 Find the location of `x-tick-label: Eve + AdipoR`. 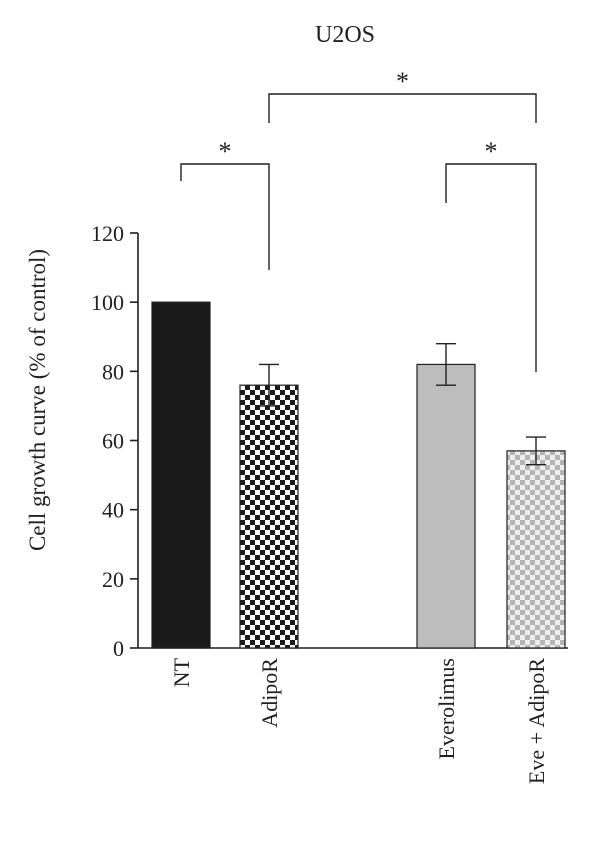

x-tick-label: Eve + AdipoR is located at coordinates (536, 721).